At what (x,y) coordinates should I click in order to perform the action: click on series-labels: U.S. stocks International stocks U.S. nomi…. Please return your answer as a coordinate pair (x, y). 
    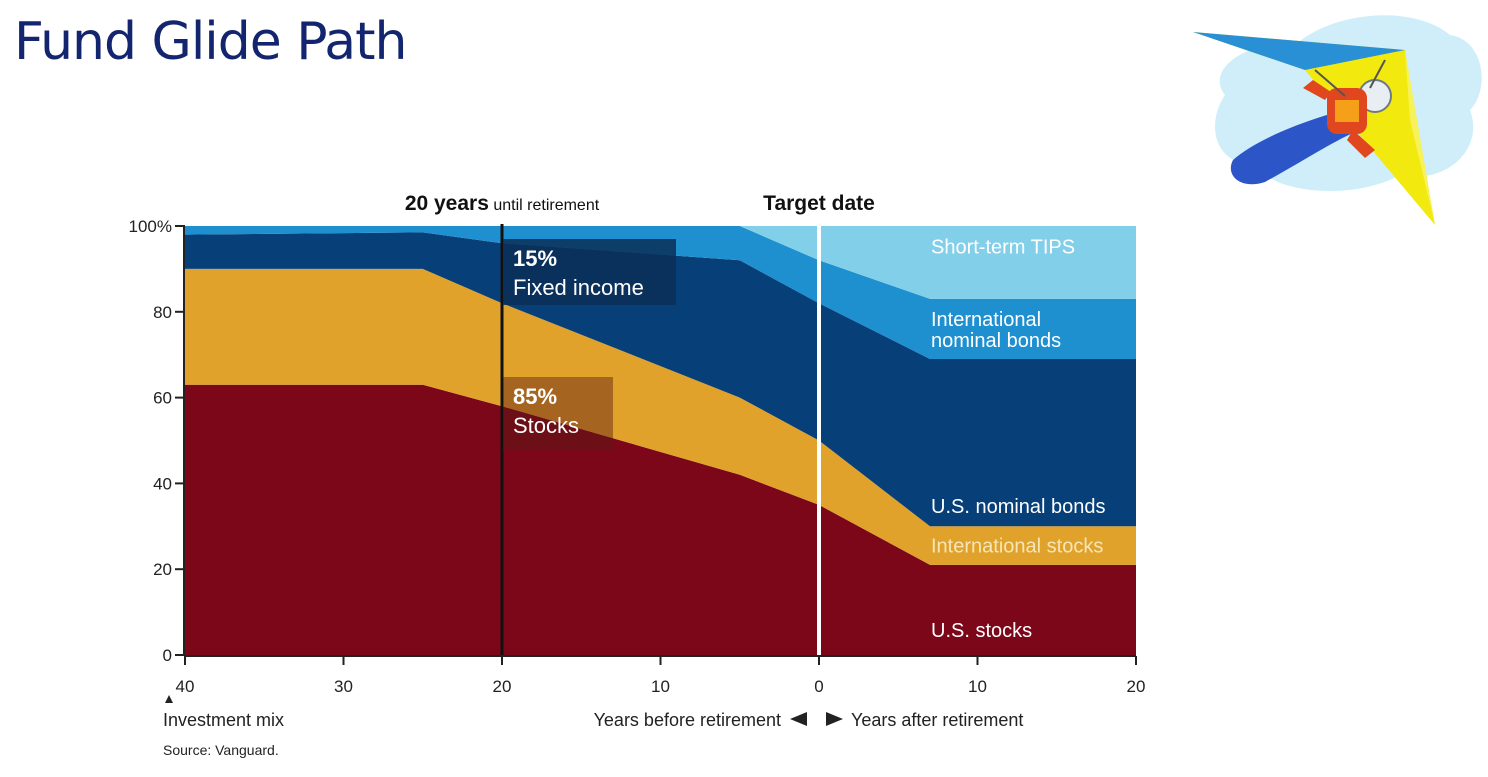
    Looking at the image, I should click on (1018, 438).